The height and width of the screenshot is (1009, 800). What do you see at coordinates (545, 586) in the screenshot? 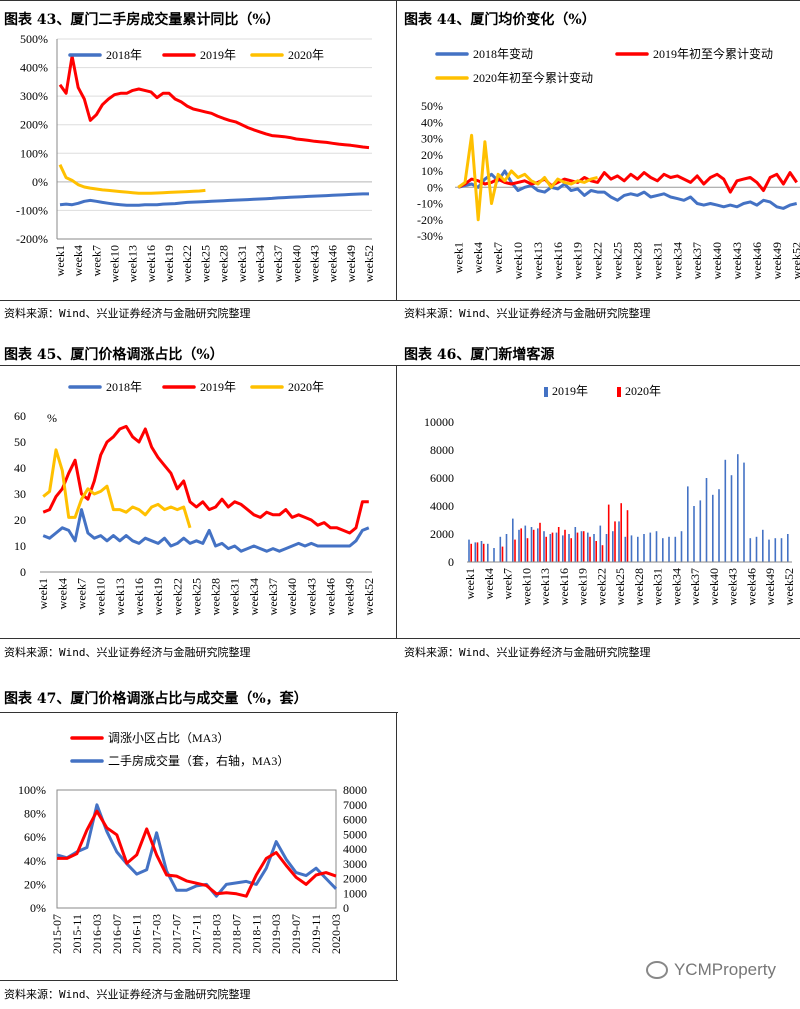
I see `c46-x-tick-label: week13` at bounding box center [545, 586].